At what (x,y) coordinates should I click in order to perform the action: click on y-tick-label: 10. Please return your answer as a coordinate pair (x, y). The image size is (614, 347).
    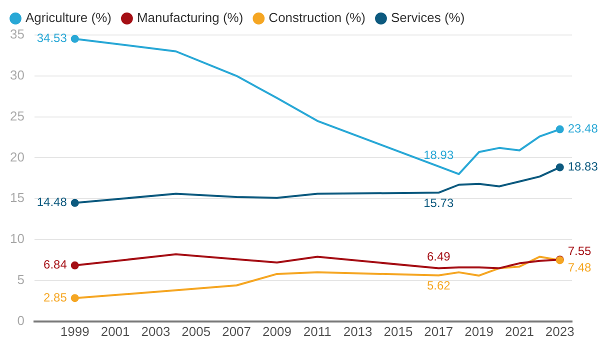
    Looking at the image, I should click on (17, 238).